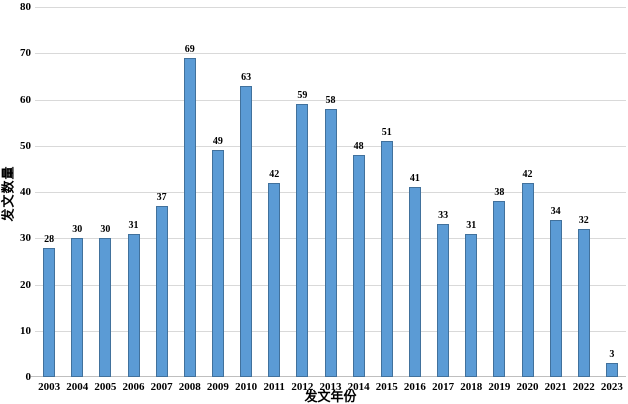  Describe the element at coordinates (25, 145) in the screenshot. I see `y-tick-label-50: 50` at that location.